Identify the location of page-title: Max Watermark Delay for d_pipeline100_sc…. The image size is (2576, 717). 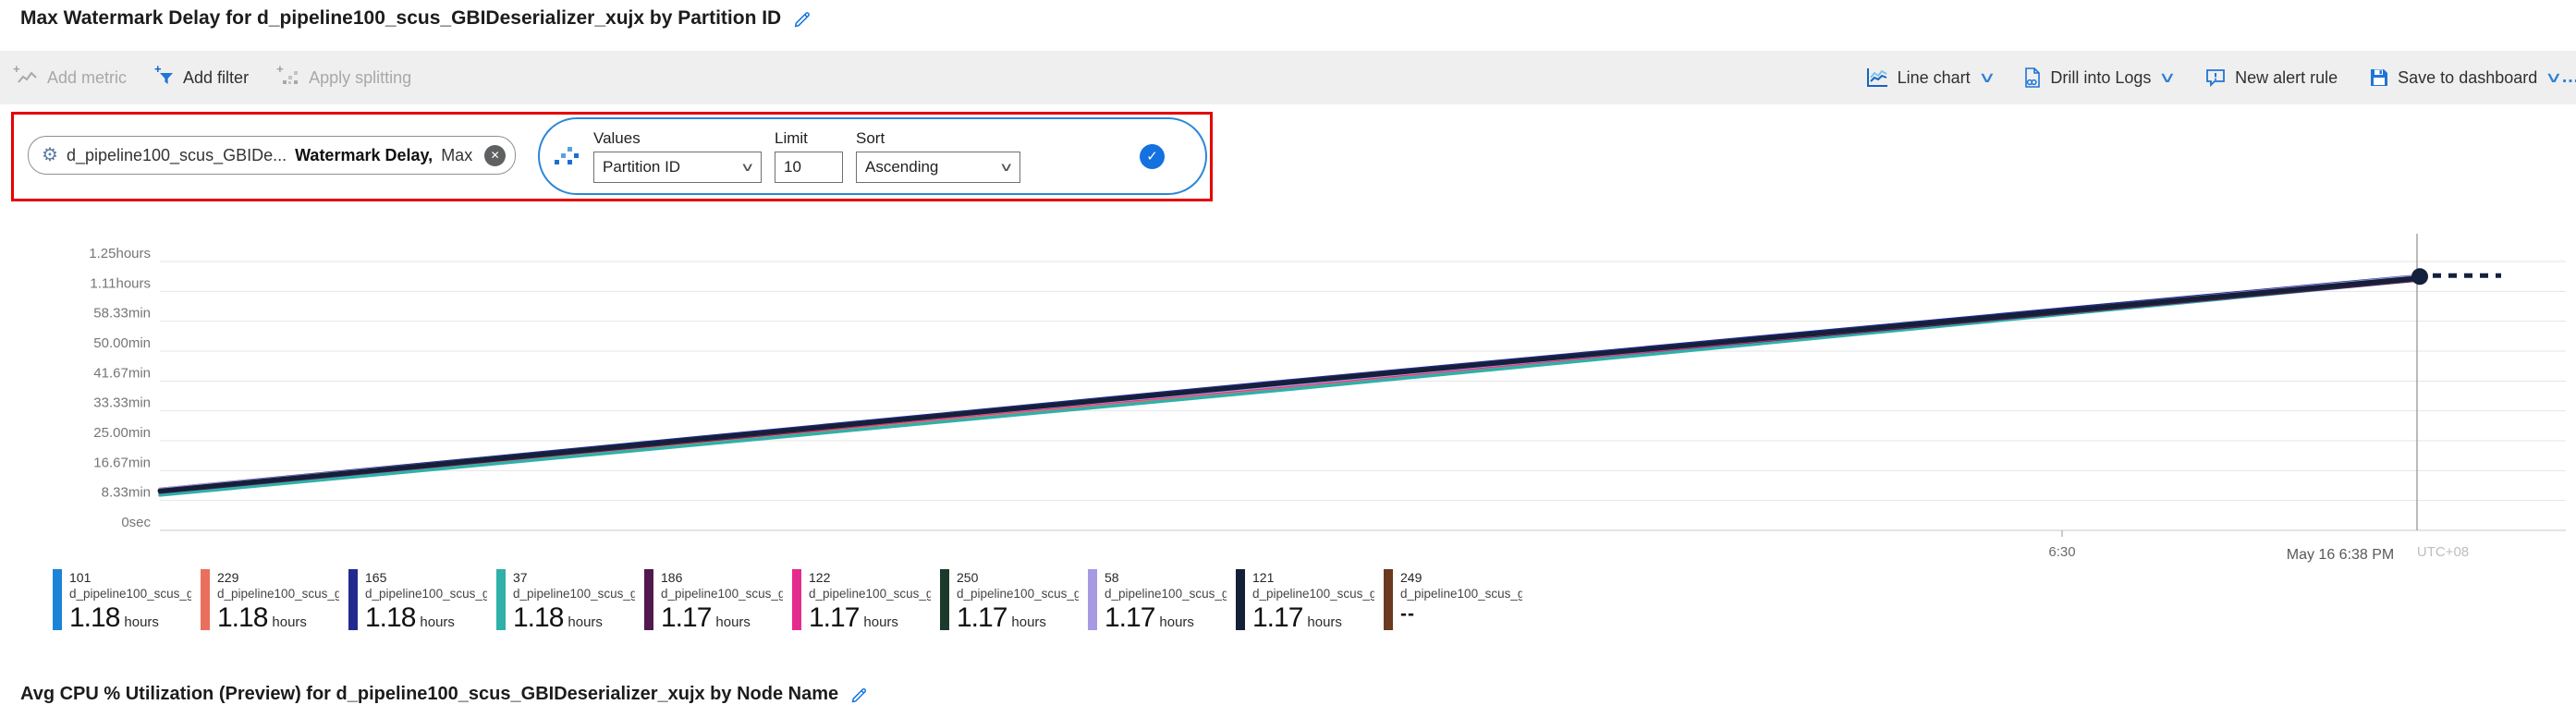
(401, 18).